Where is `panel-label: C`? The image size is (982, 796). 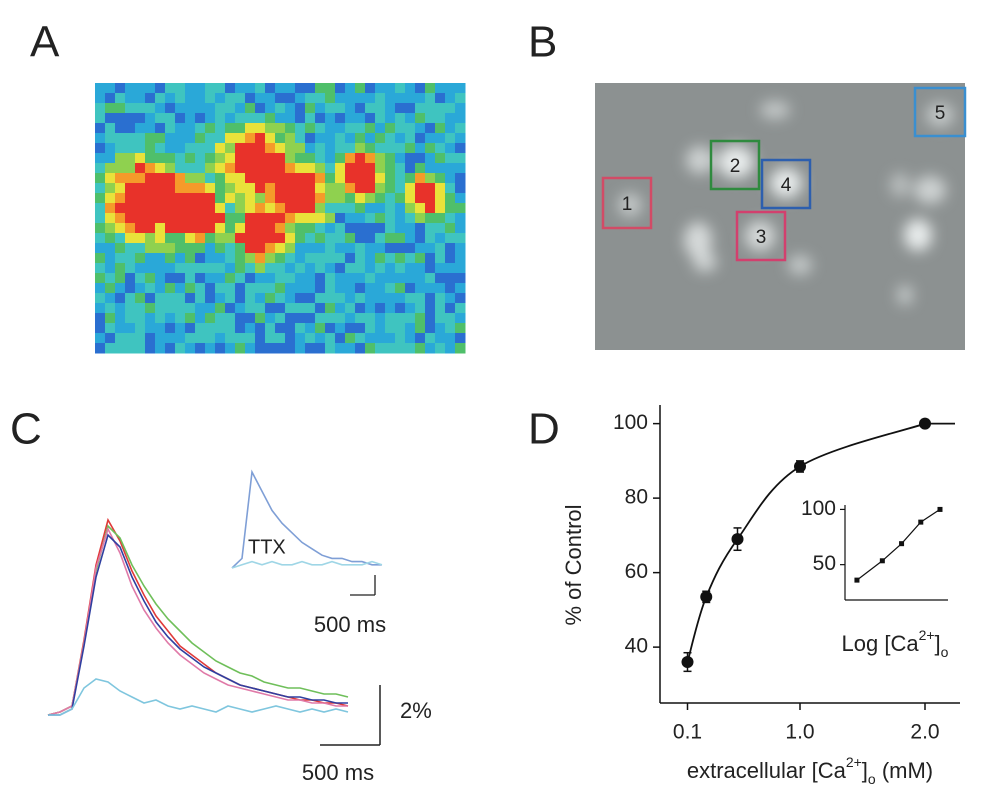
panel-label: C is located at coordinates (26, 429).